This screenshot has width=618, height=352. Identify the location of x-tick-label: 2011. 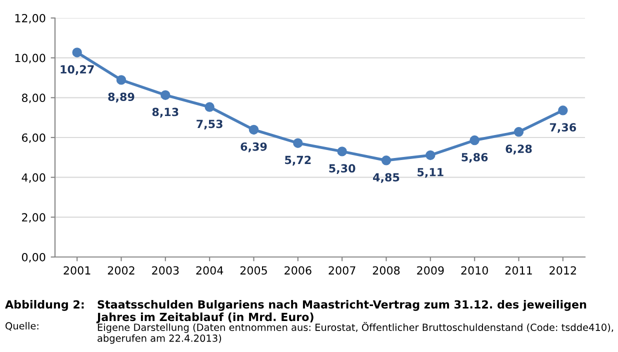
(518, 270).